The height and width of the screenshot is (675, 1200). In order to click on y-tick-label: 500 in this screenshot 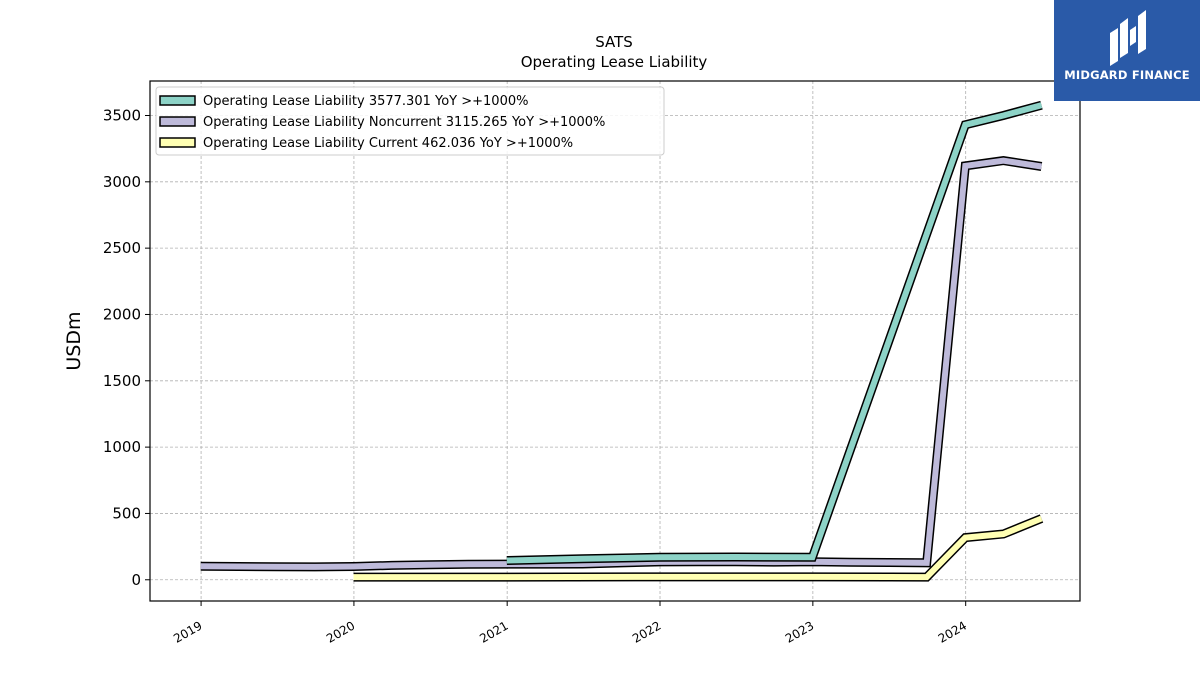, I will do `click(126, 513)`.